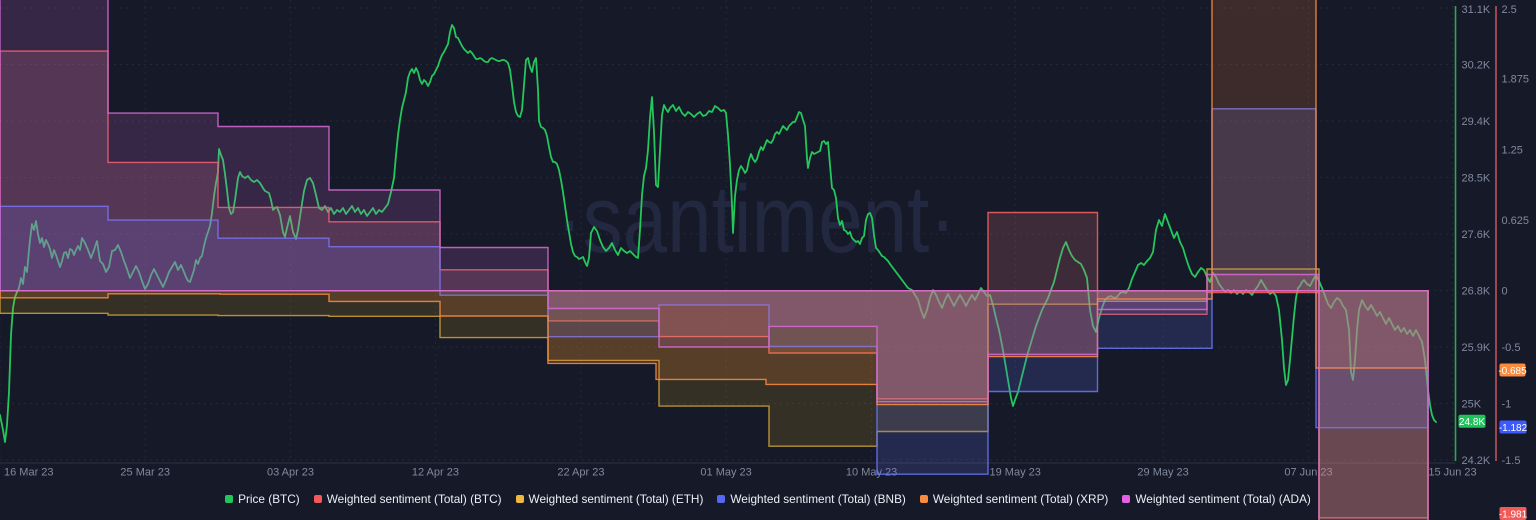  I want to click on svg-text: 07 Jun 23, so click(1308, 473).